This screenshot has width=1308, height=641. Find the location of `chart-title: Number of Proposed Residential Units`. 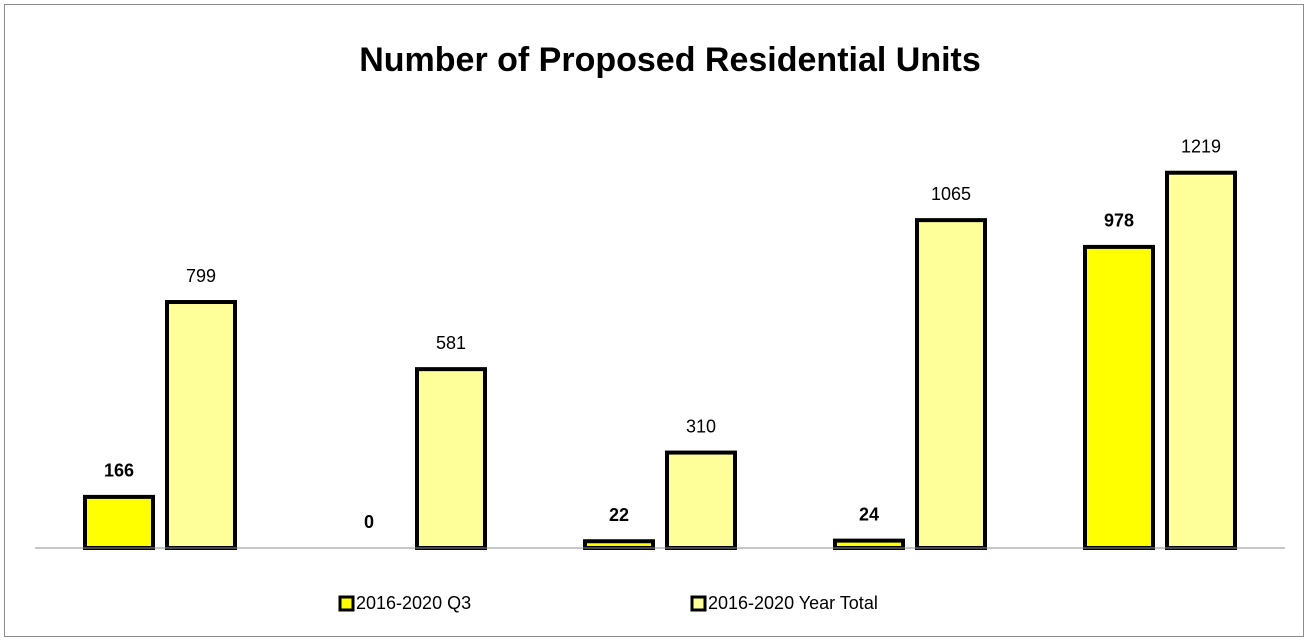

chart-title: Number of Proposed Residential Units is located at coordinates (670, 60).